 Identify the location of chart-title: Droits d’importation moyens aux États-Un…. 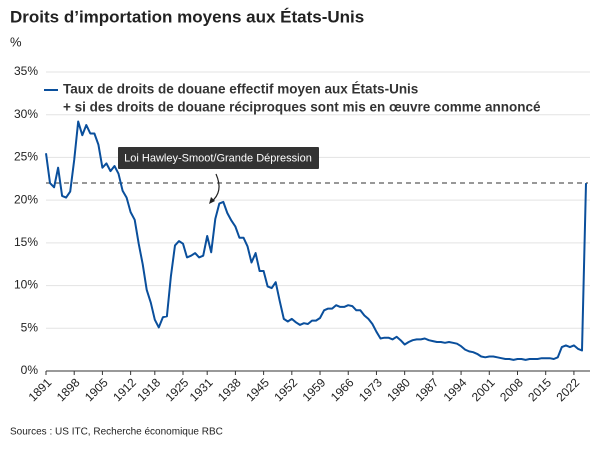
(187, 16).